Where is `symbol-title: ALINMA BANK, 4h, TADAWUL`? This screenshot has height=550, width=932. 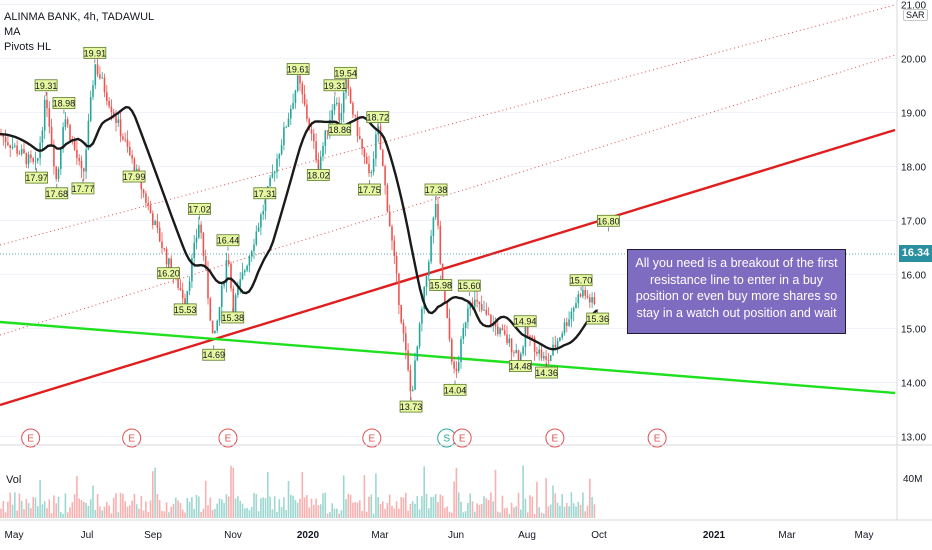
symbol-title: ALINMA BANK, 4h, TADAWUL is located at coordinates (79, 17).